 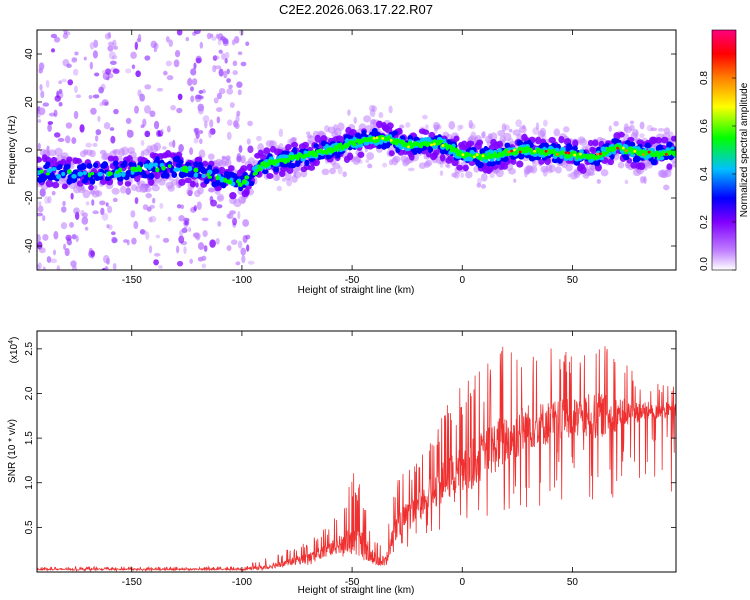 What do you see at coordinates (29, 150) in the screenshot?
I see `spectrogram-y-tick-label: 0` at bounding box center [29, 150].